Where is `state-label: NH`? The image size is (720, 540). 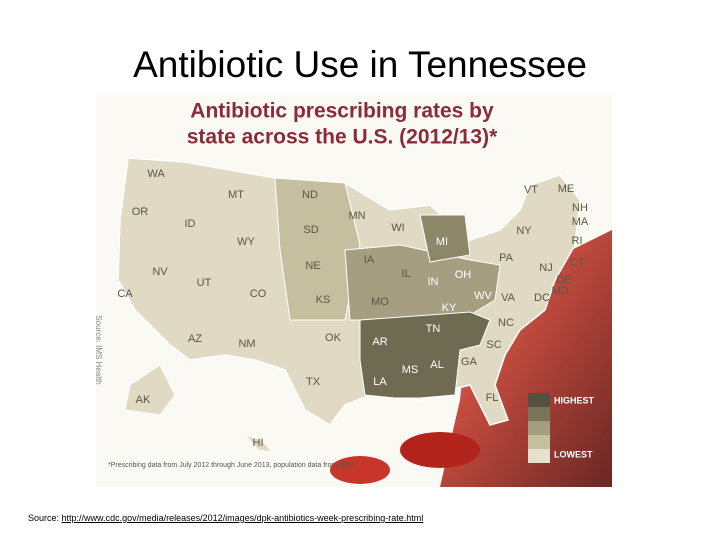 state-label: NH is located at coordinates (580, 208).